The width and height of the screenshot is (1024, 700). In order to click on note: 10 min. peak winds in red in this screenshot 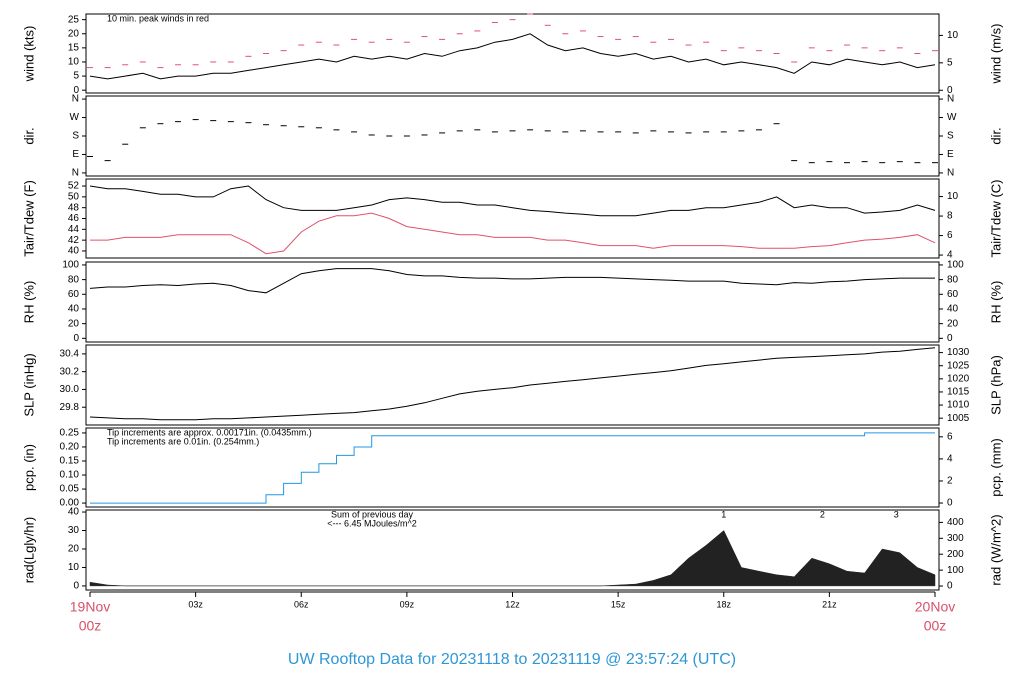, I will do `click(158, 18)`.